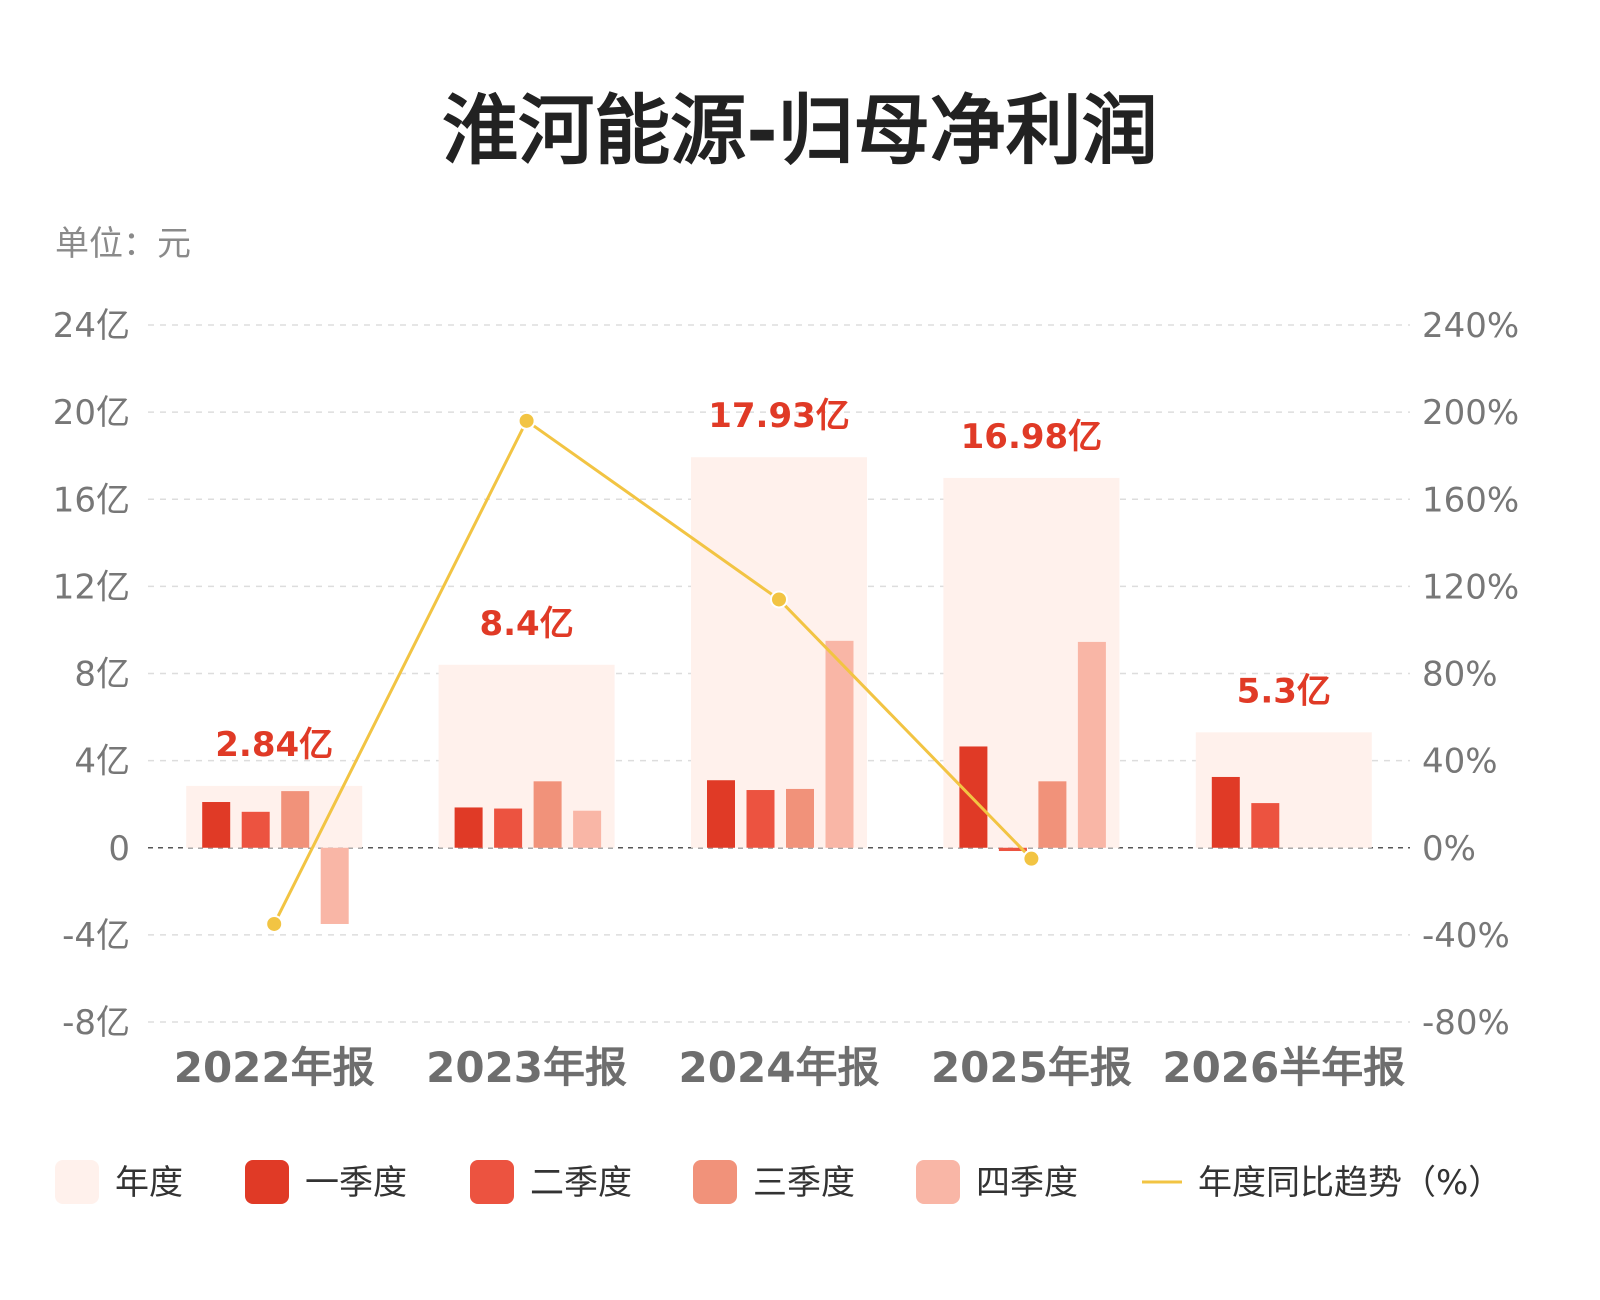 The image size is (1600, 1300). What do you see at coordinates (274, 745) in the screenshot?
I see `annual-data-label: 2.84亿` at bounding box center [274, 745].